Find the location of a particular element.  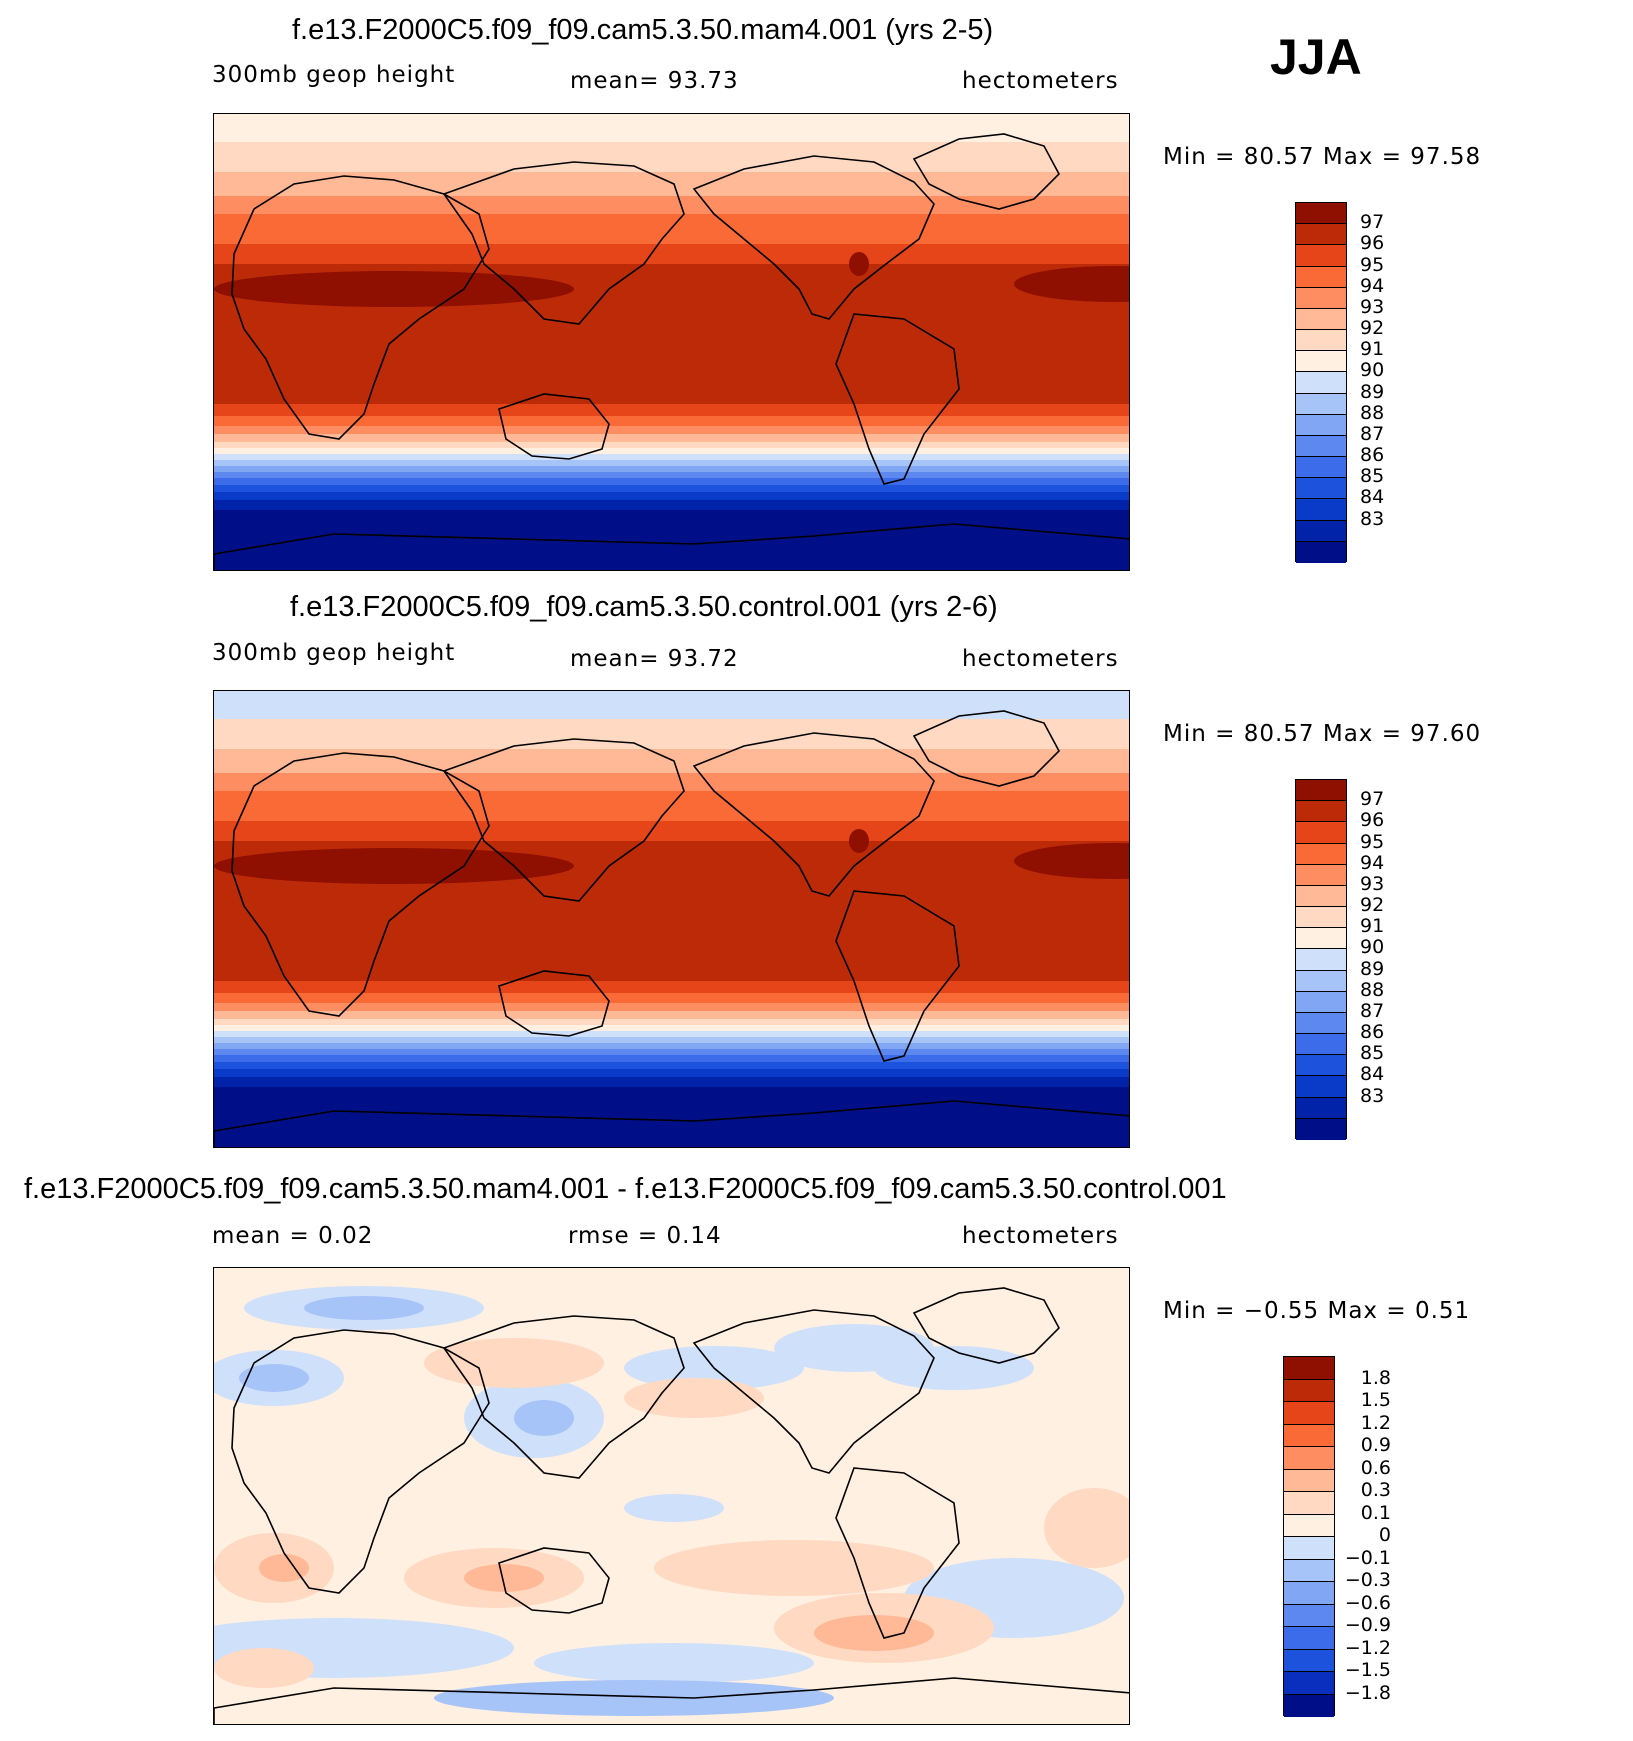

colorbar-tick-label: −0.3 is located at coordinates (1367, 1580).